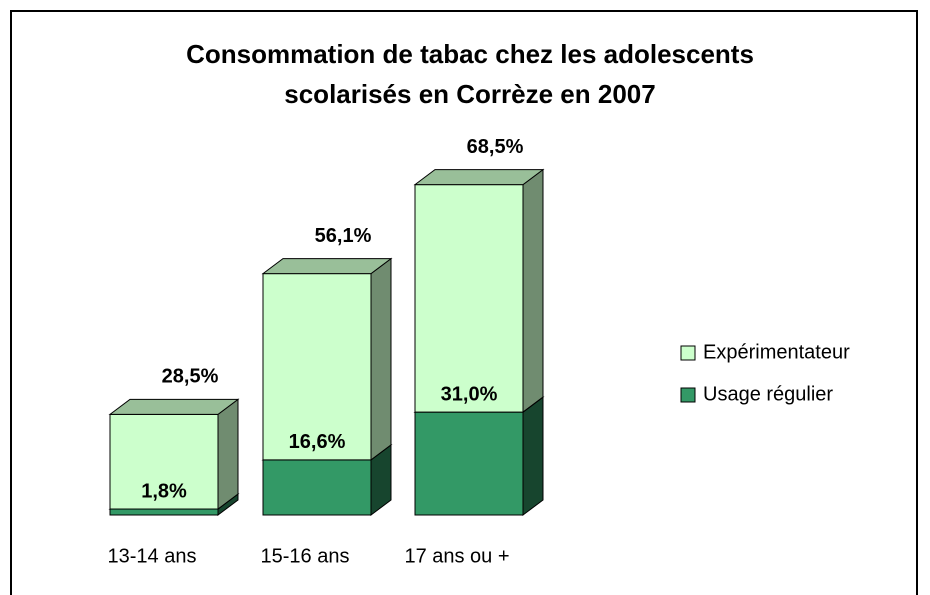 The height and width of the screenshot is (595, 930). Describe the element at coordinates (305, 556) in the screenshot. I see `x-tick-label: 15-16 ans` at that location.